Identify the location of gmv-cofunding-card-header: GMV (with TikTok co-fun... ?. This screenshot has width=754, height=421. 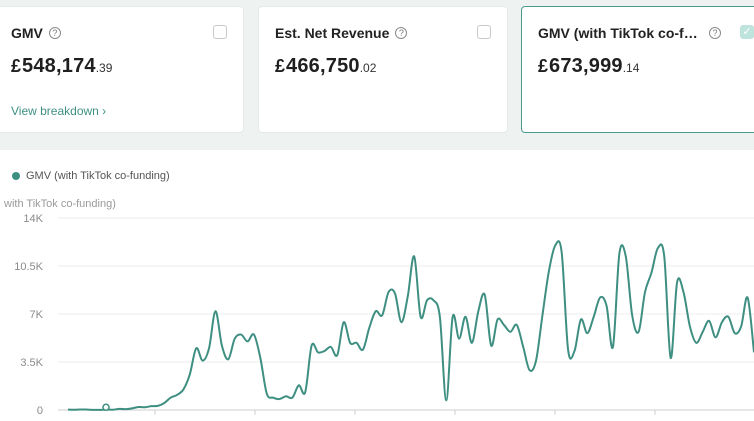
(629, 33).